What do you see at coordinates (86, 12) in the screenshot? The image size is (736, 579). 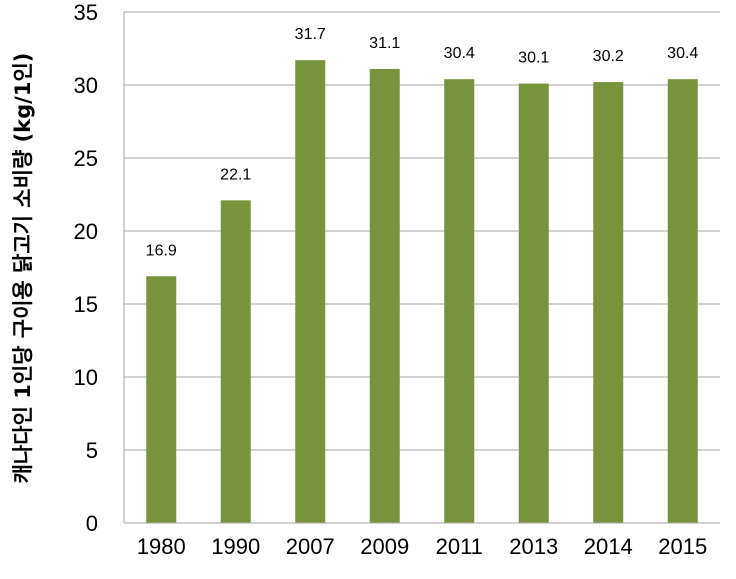 I see `y-tick-label: 35` at bounding box center [86, 12].